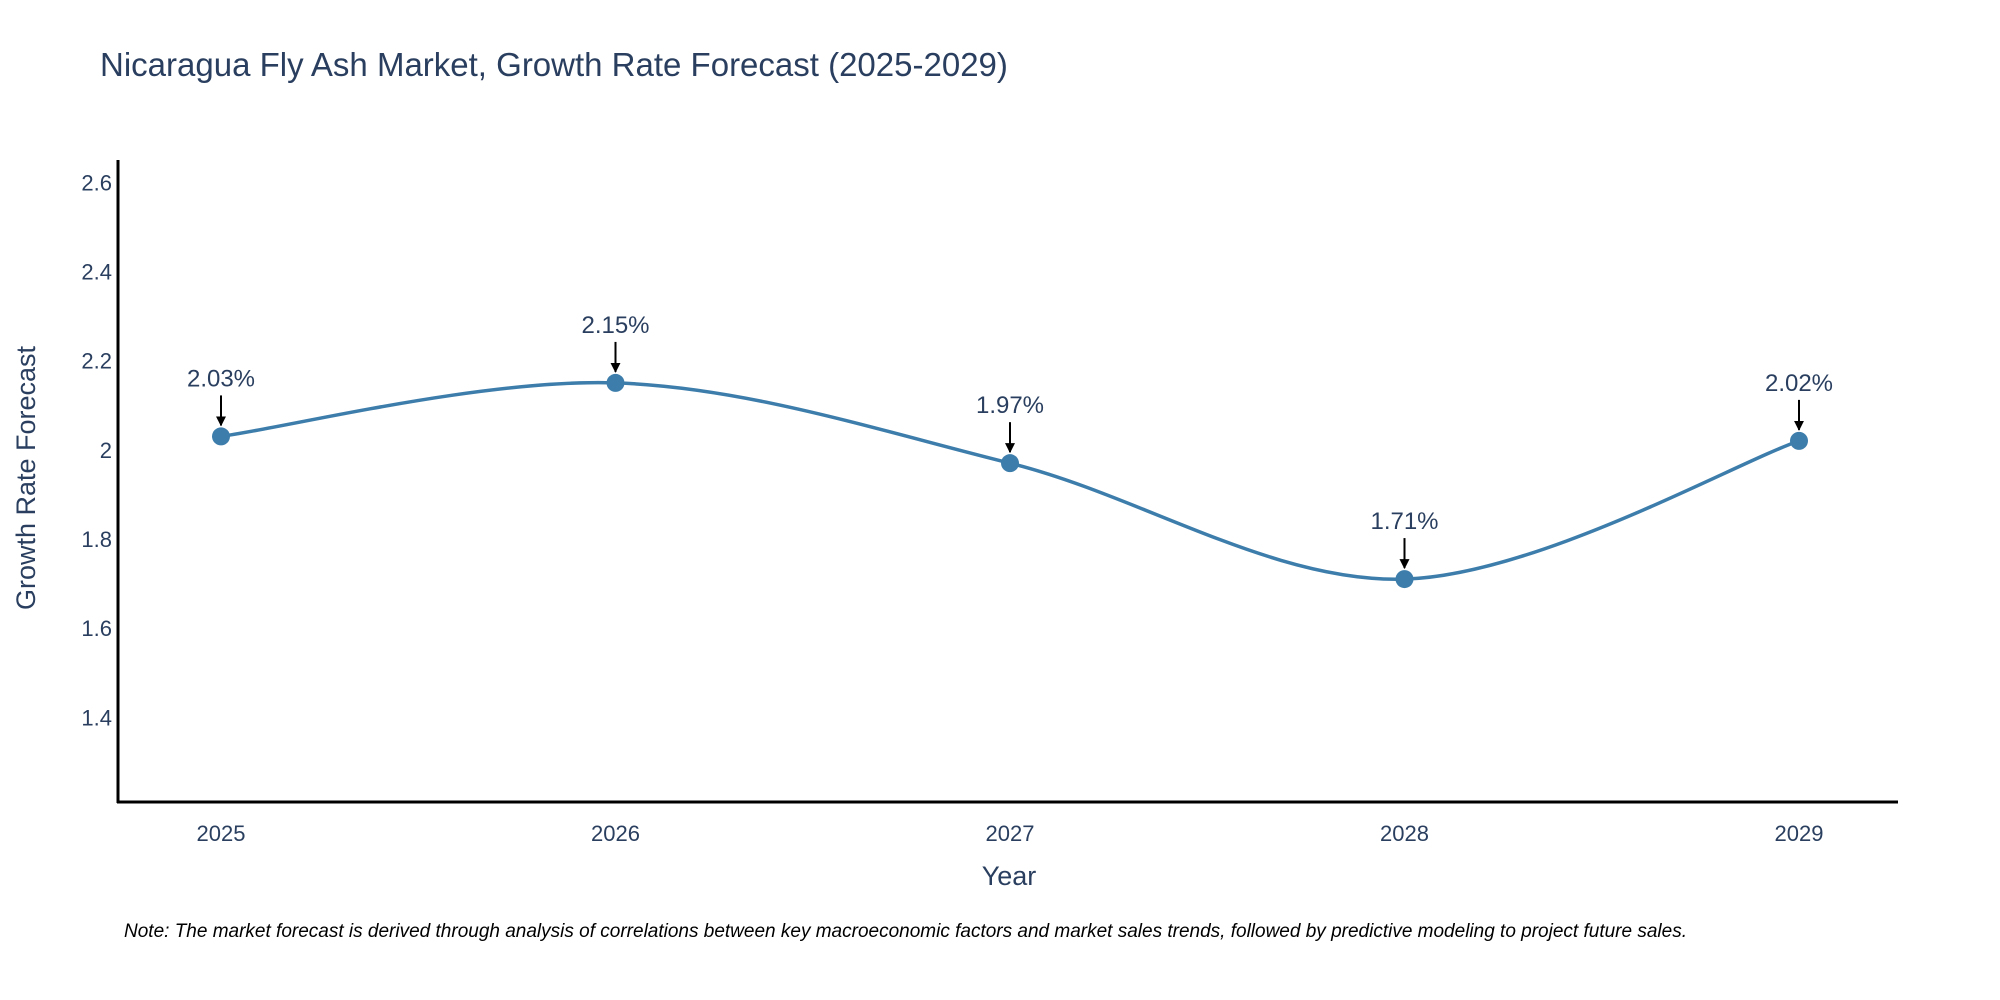 The height and width of the screenshot is (1000, 2000). Describe the element at coordinates (1404, 579) in the screenshot. I see `data-point-2028` at that location.